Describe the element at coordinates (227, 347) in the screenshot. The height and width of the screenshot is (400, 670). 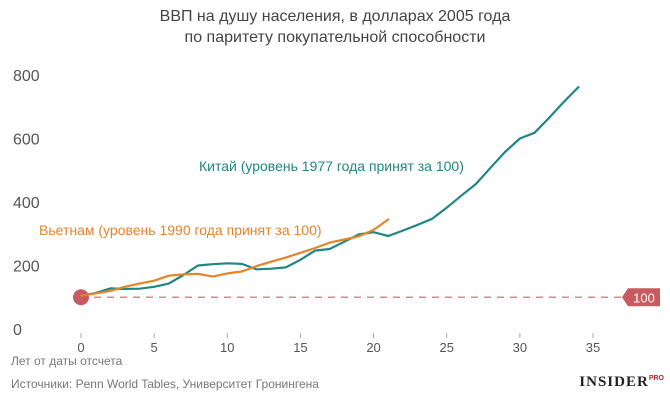
I see `x-tick-label: 10` at that location.